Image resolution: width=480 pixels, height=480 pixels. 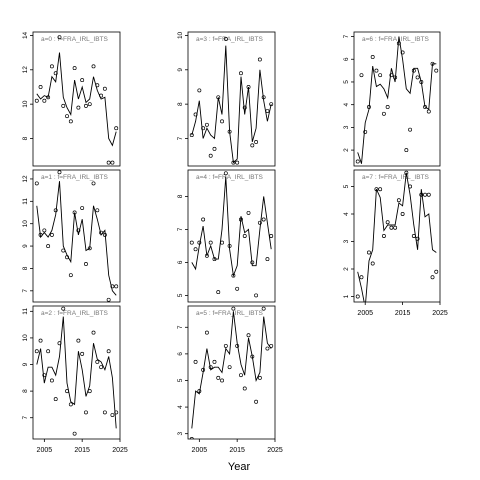 I want to click on panel-2: 7 8 9 10 11 2005 2015 2025 a=2 : f=FRA_IRL_IBTS, so click(x=75, y=379).